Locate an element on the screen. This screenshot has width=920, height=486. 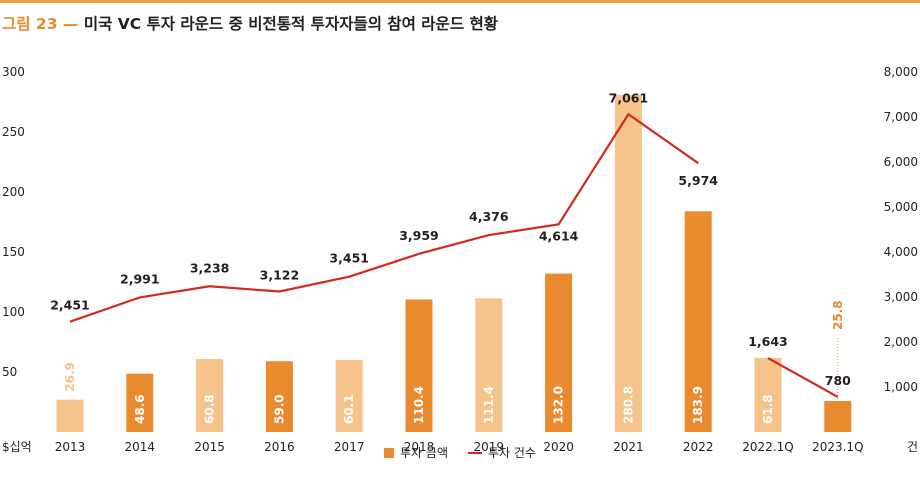
y-right-tick-label: 6,000 is located at coordinates (901, 162).